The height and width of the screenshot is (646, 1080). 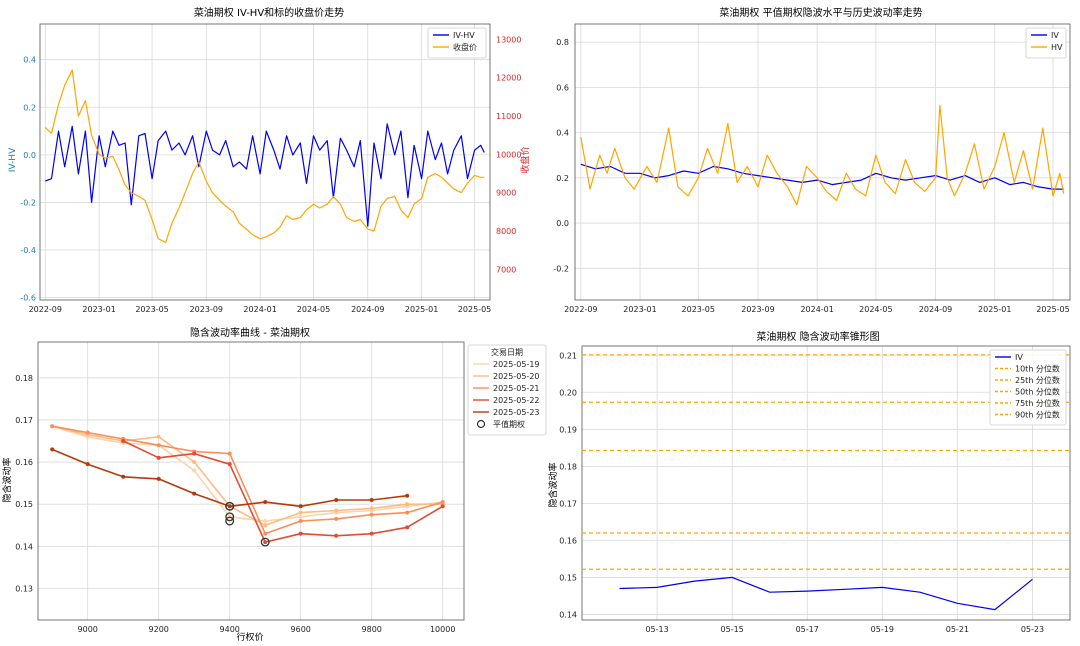 What do you see at coordinates (935, 309) in the screenshot?
I see `x-tick-label: 2024-09` at bounding box center [935, 309].